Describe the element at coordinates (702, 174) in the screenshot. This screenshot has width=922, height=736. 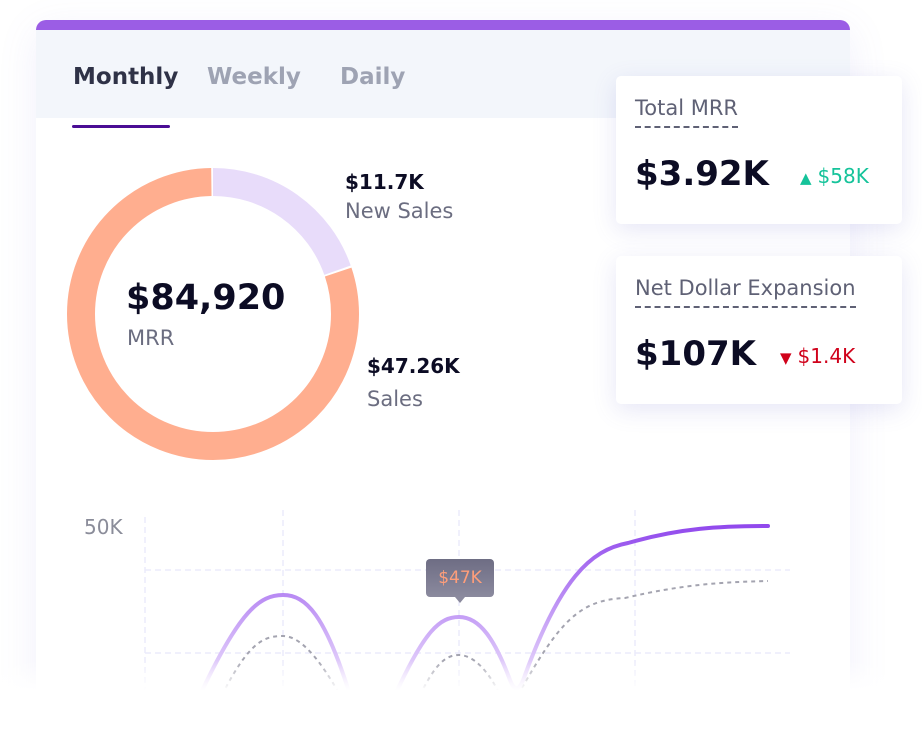
I see `total-mrr-value: $3.92K` at that location.